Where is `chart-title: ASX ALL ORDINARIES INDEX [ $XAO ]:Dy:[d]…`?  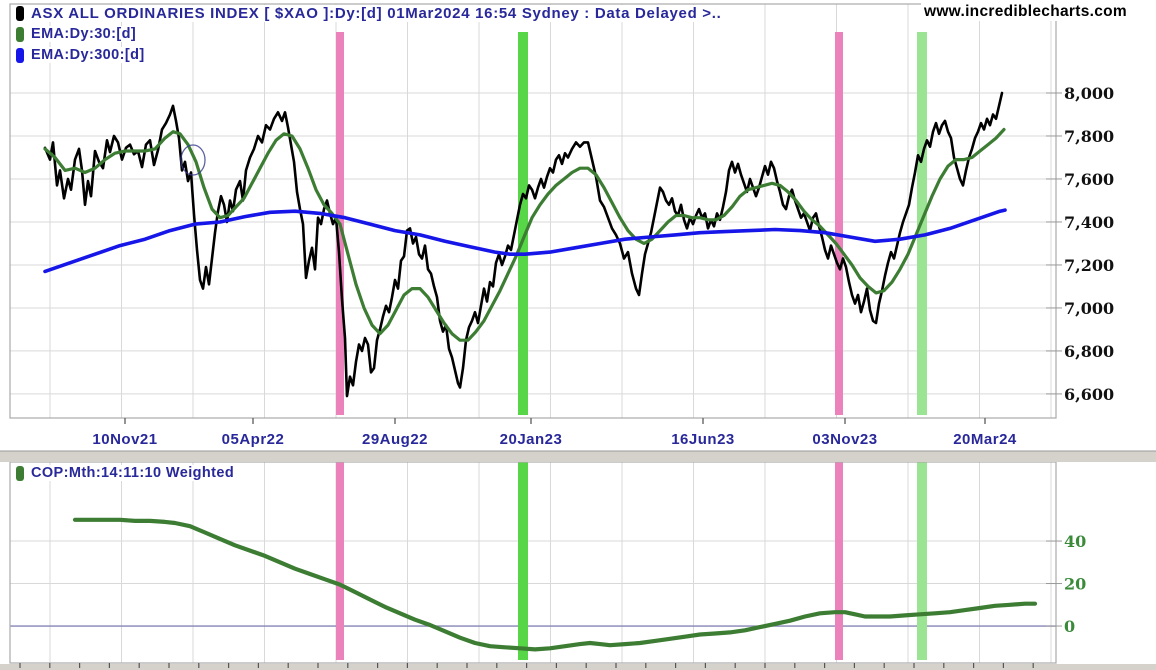 chart-title: ASX ALL ORDINARIES INDEX [ $XAO ]:Dy:[d]… is located at coordinates (376, 13).